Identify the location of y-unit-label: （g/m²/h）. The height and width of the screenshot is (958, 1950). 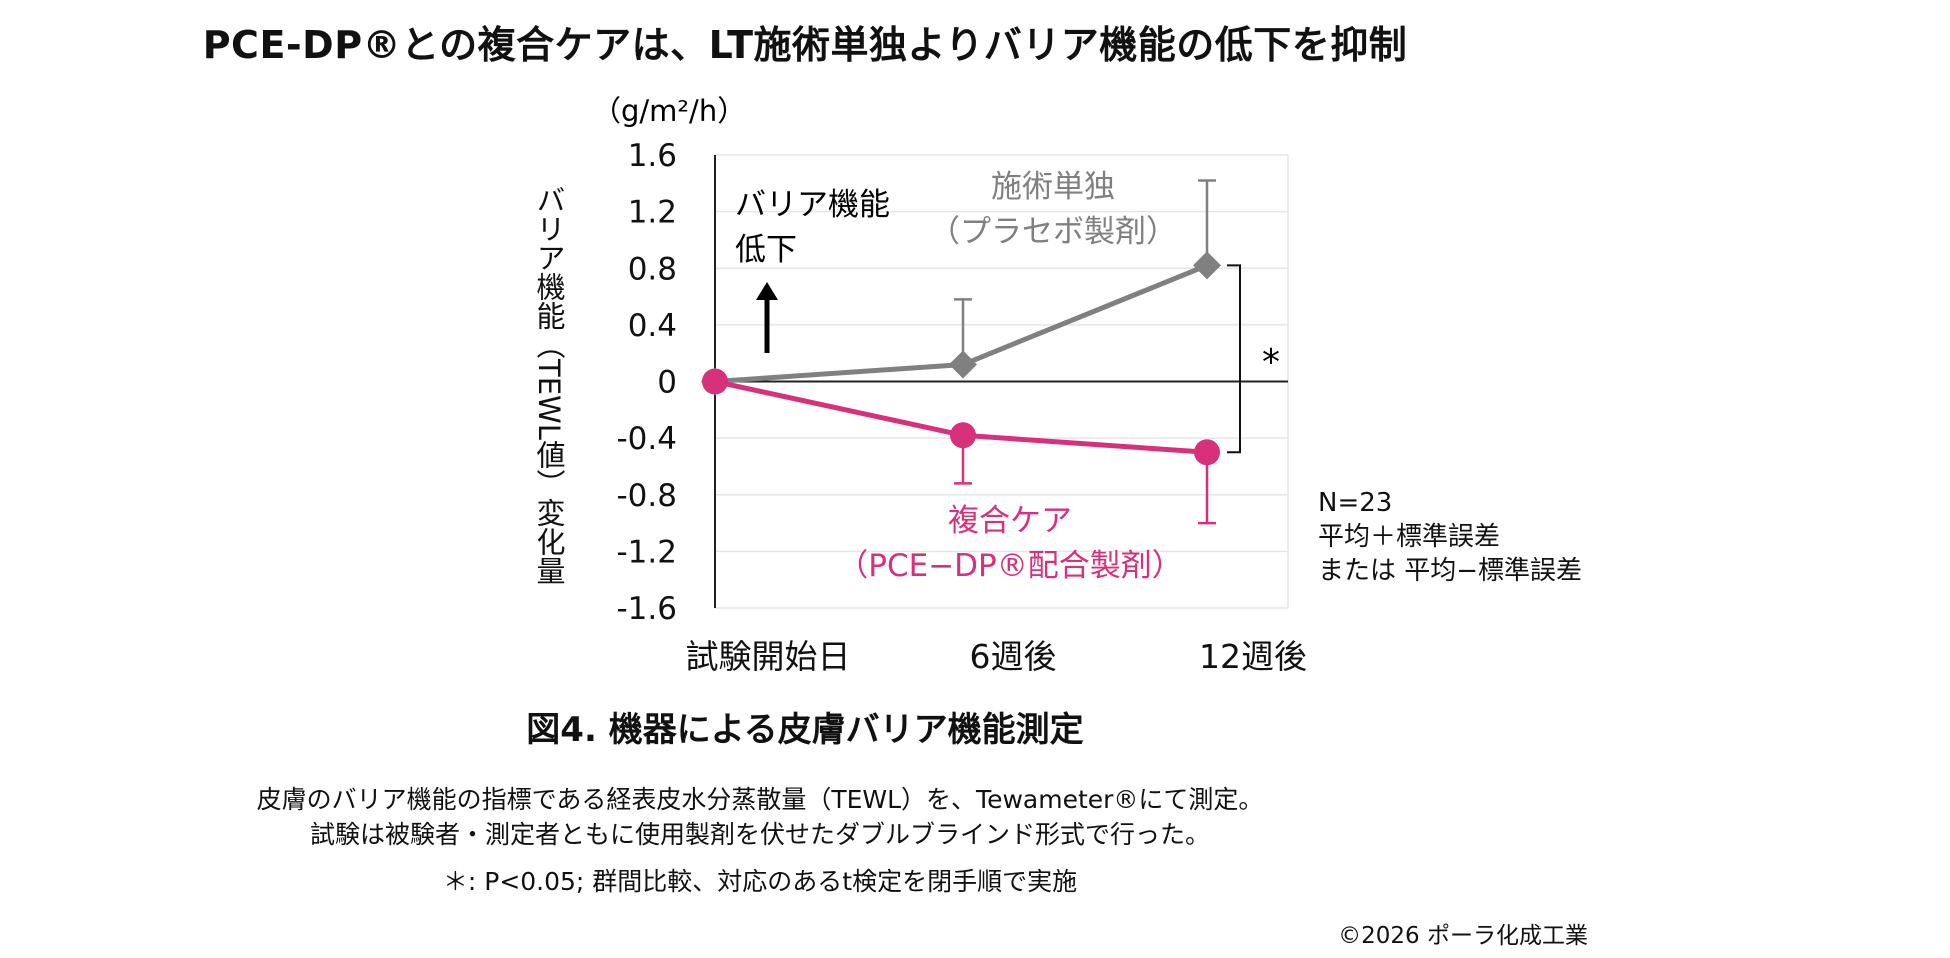
(669, 111).